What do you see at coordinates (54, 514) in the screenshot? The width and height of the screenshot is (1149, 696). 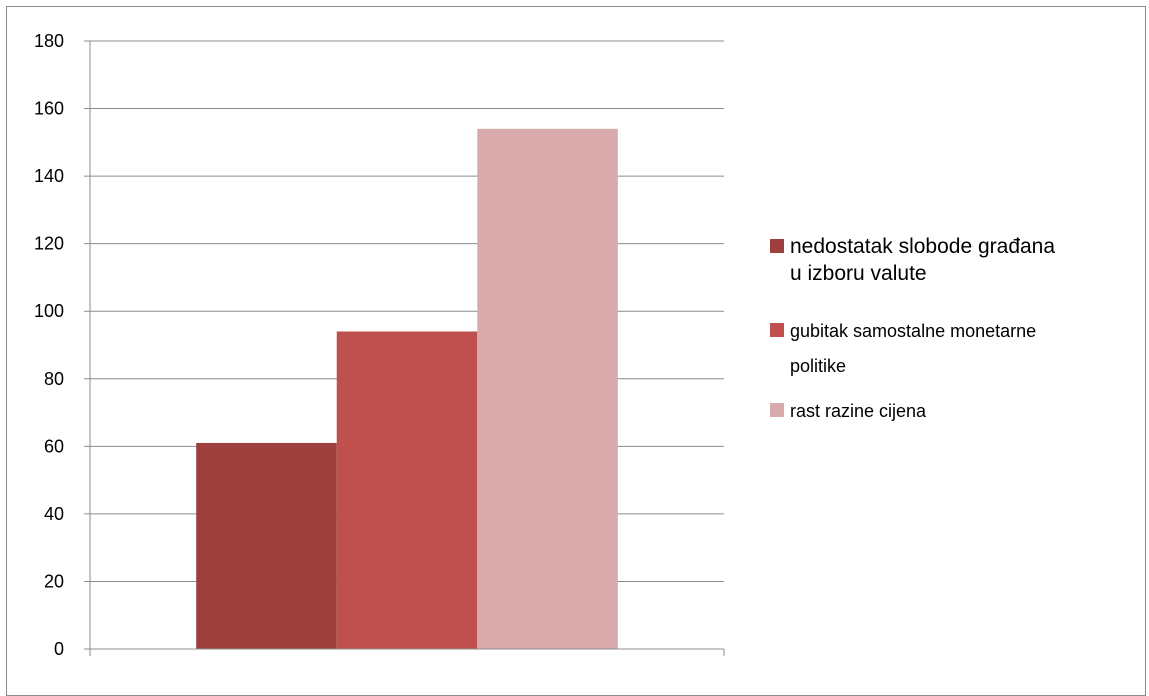 I see `y-tick-label: 40` at bounding box center [54, 514].